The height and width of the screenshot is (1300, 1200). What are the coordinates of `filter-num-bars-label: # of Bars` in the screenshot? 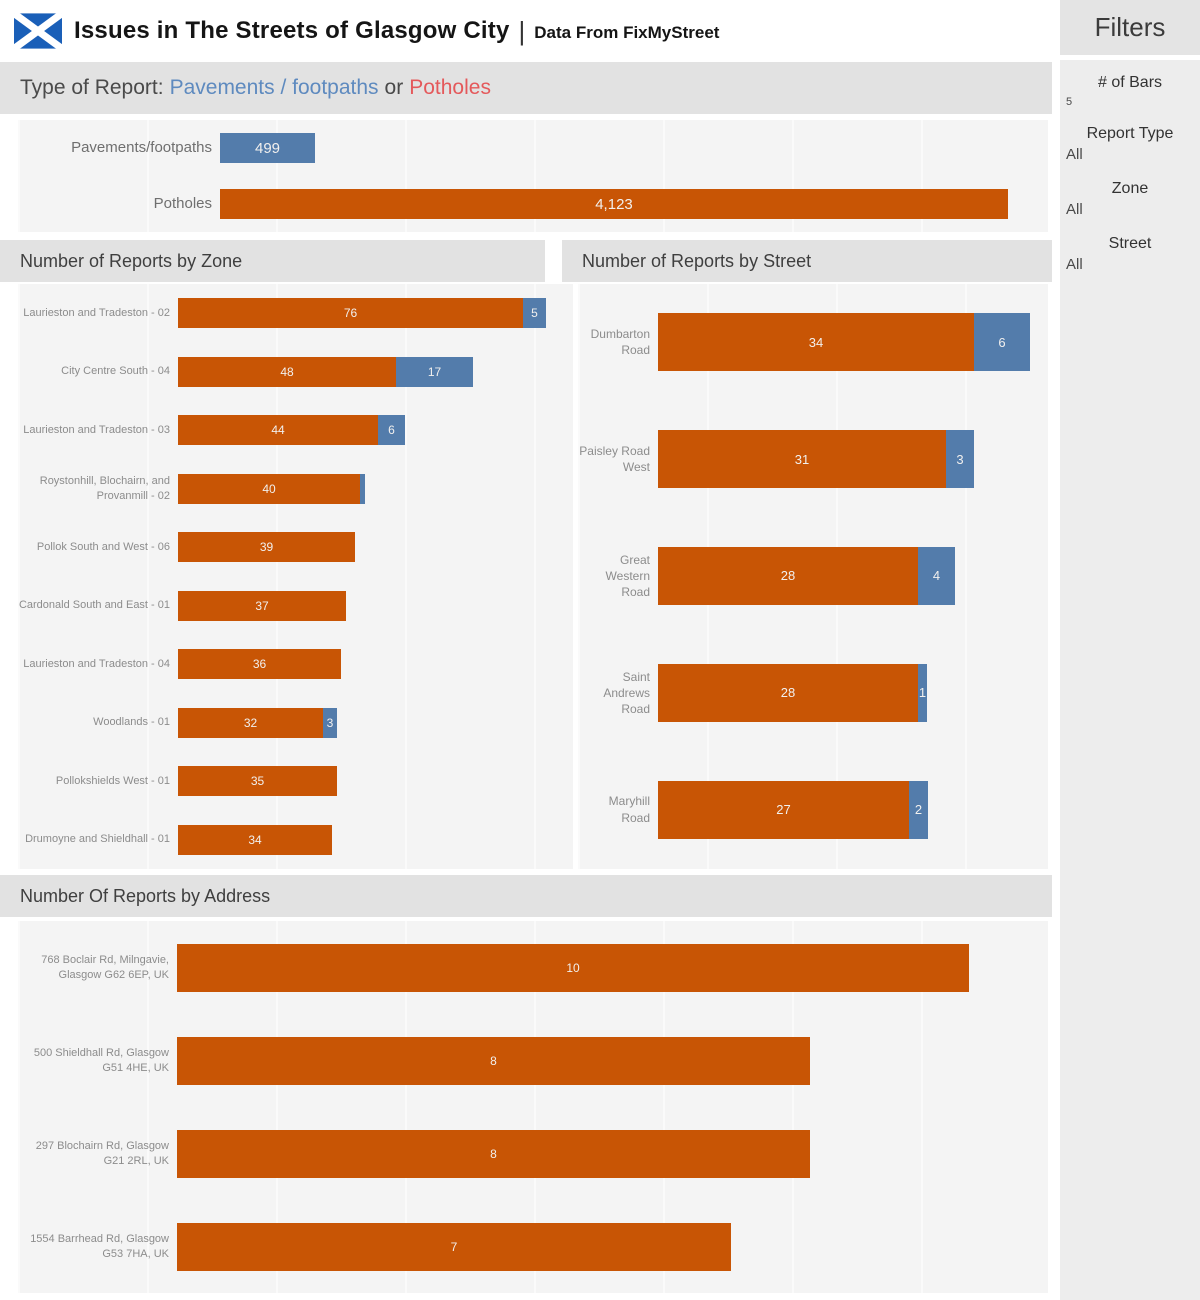 It's located at (1130, 82).